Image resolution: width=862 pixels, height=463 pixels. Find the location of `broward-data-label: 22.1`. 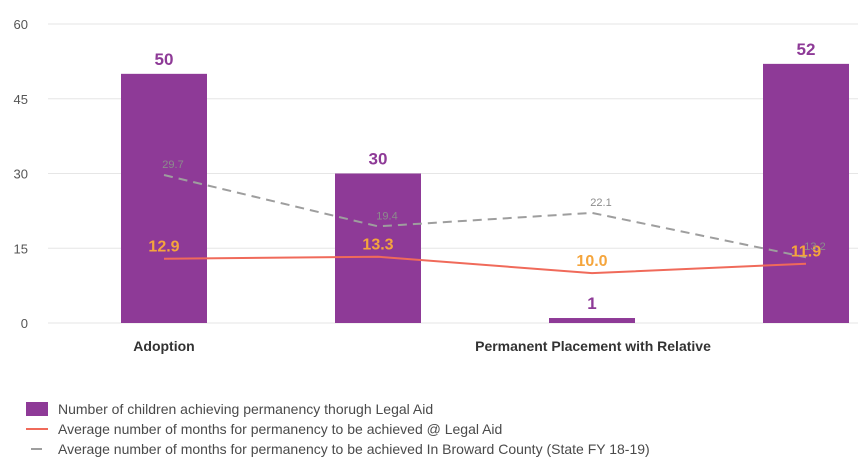

broward-data-label: 22.1 is located at coordinates (600, 203).